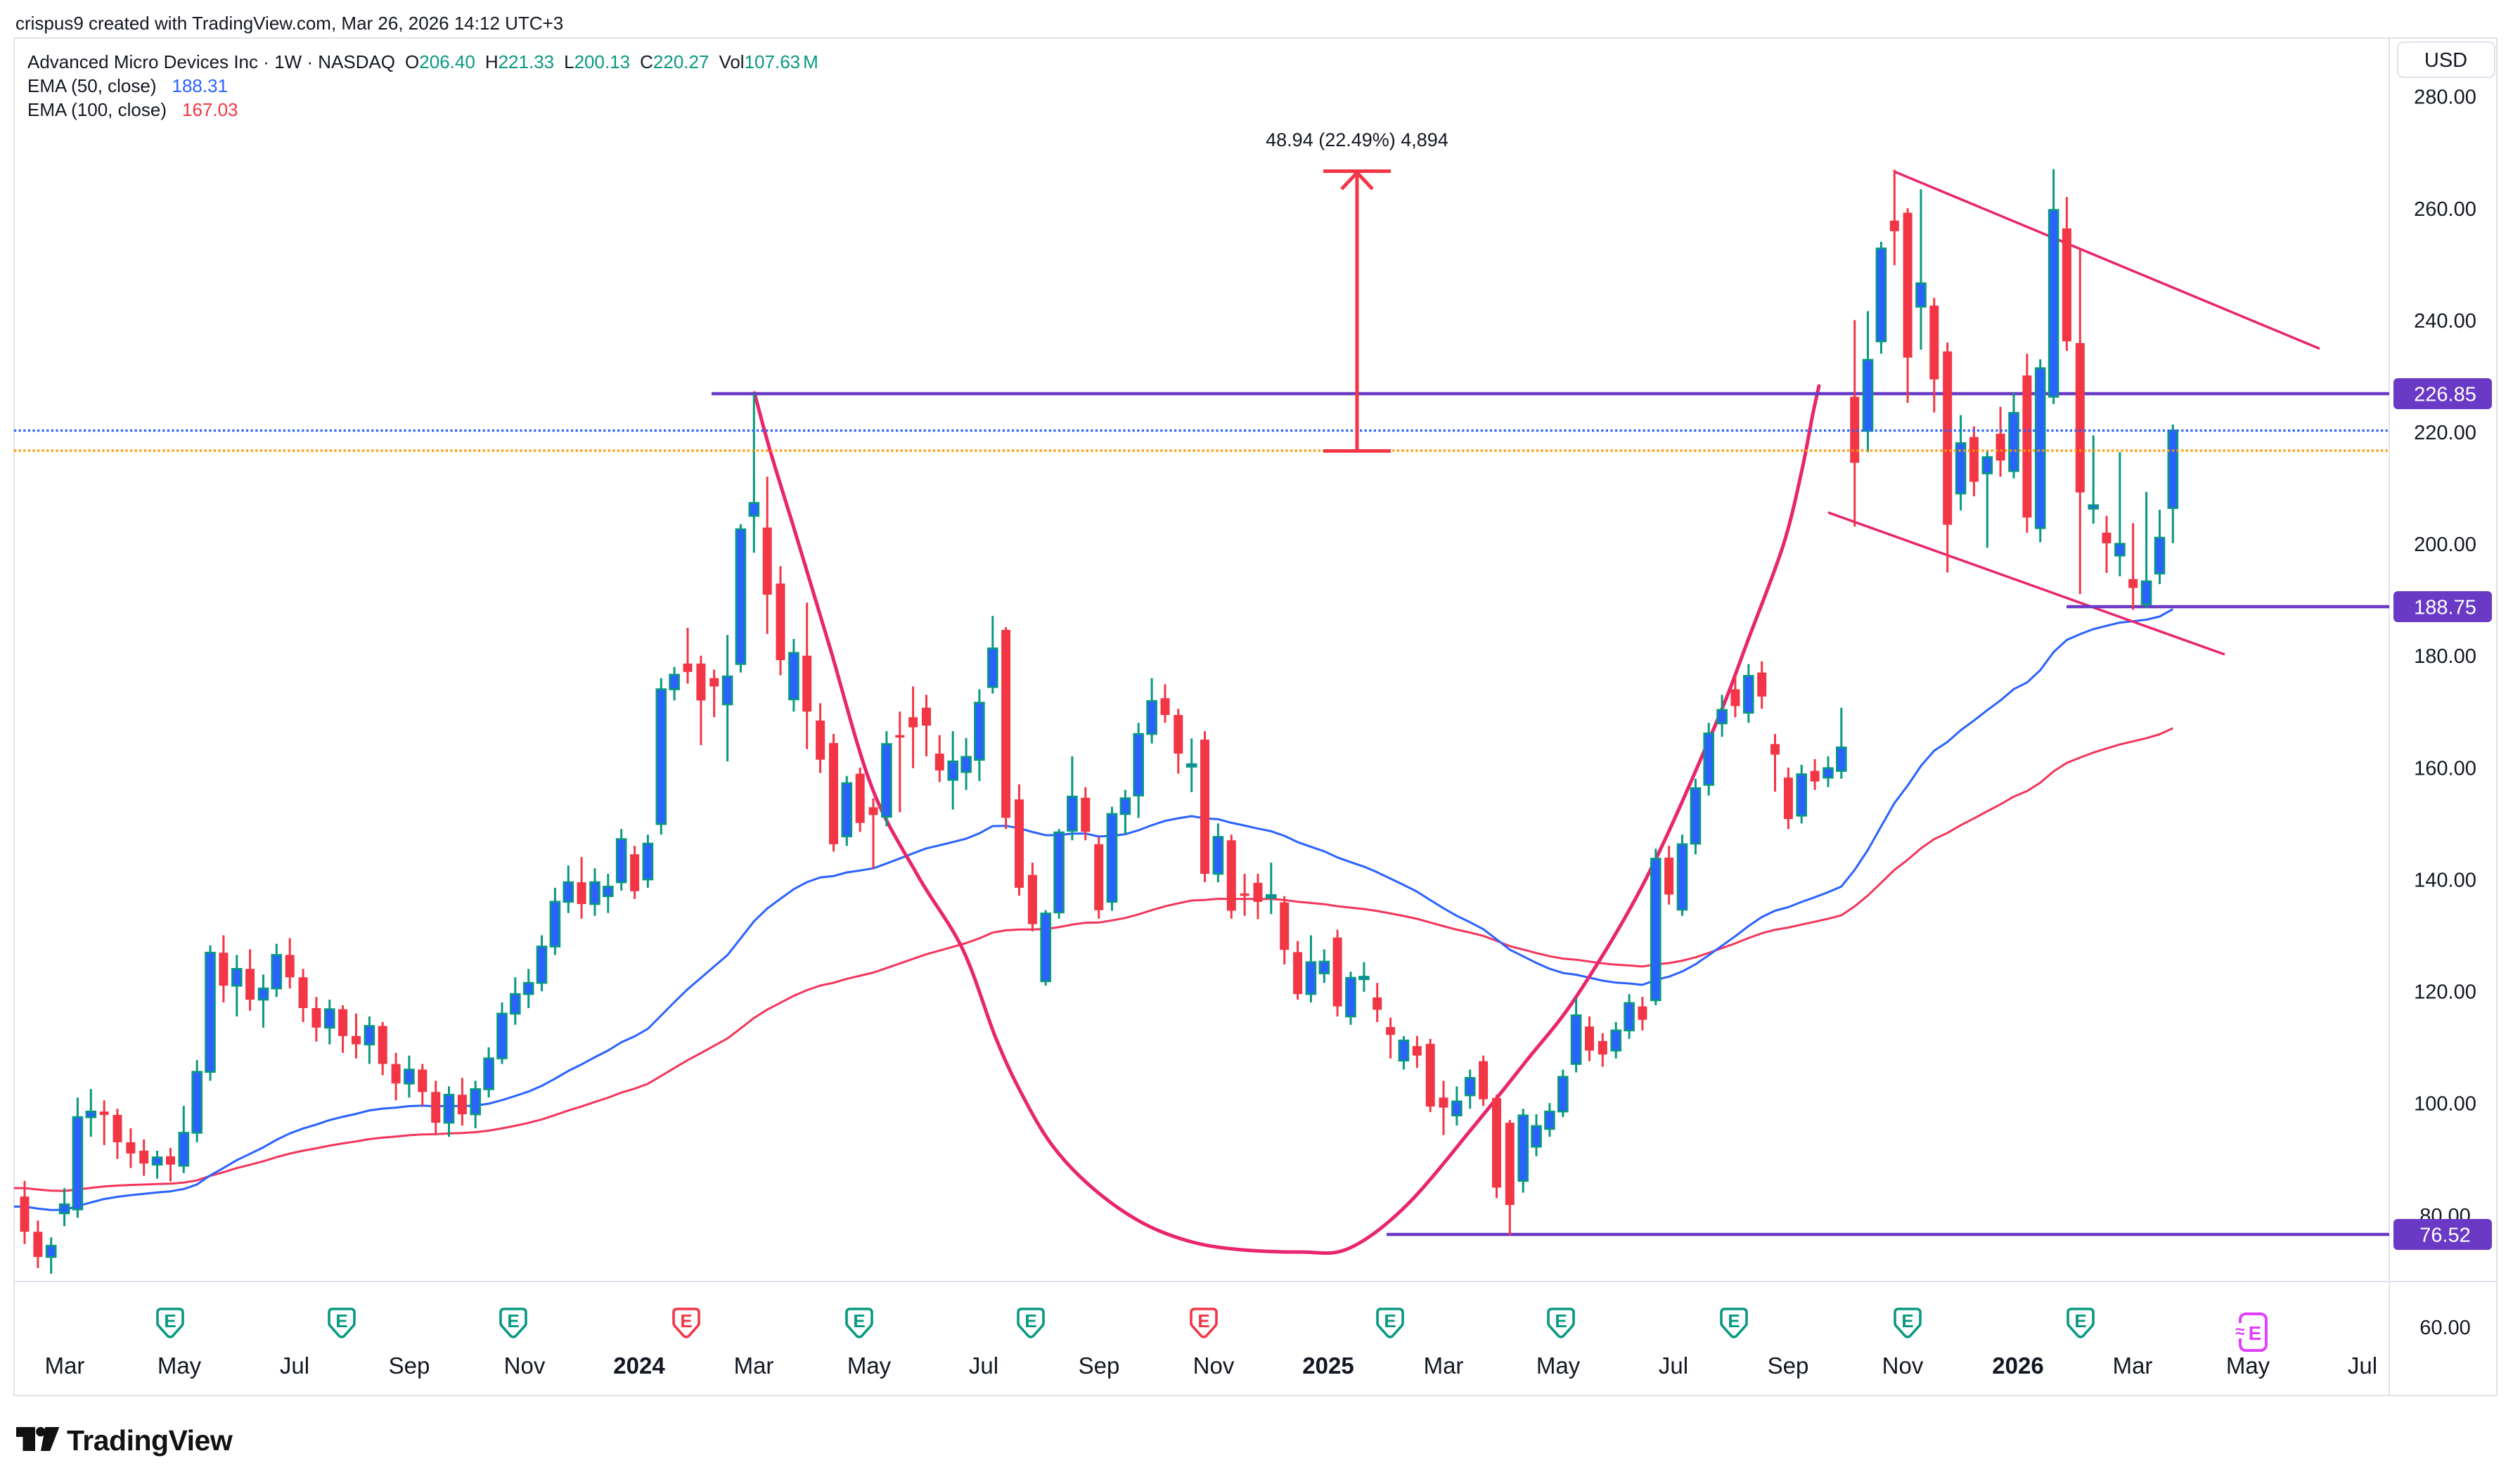  What do you see at coordinates (2445, 209) in the screenshot?
I see `svg-text: 260.00` at bounding box center [2445, 209].